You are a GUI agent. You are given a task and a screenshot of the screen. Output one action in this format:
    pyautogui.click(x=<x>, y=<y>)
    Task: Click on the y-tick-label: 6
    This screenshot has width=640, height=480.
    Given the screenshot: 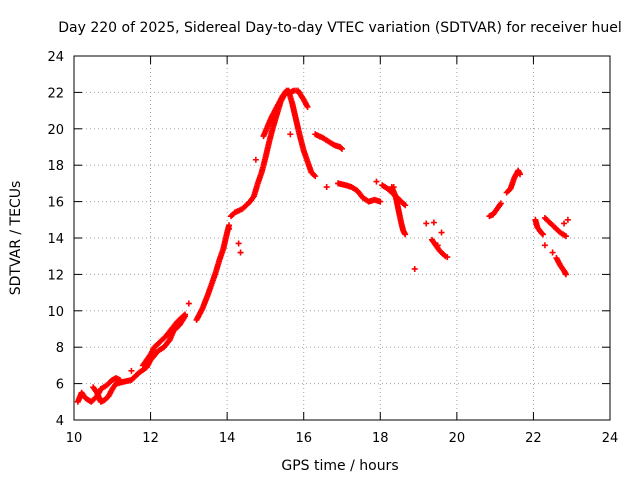 What is the action you would take?
    pyautogui.click(x=60, y=385)
    